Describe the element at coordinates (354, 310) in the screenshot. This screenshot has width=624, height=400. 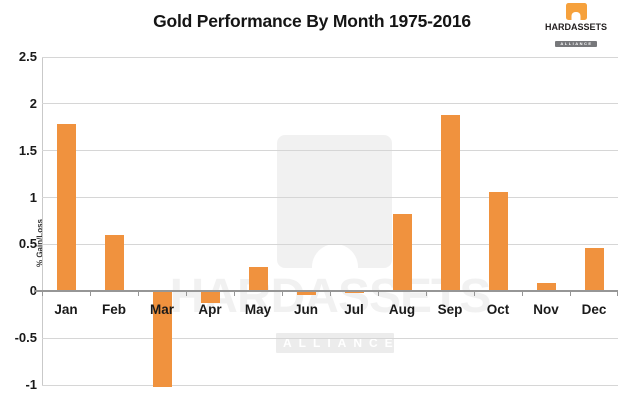
I see `x-axis-label: Jul` at that location.